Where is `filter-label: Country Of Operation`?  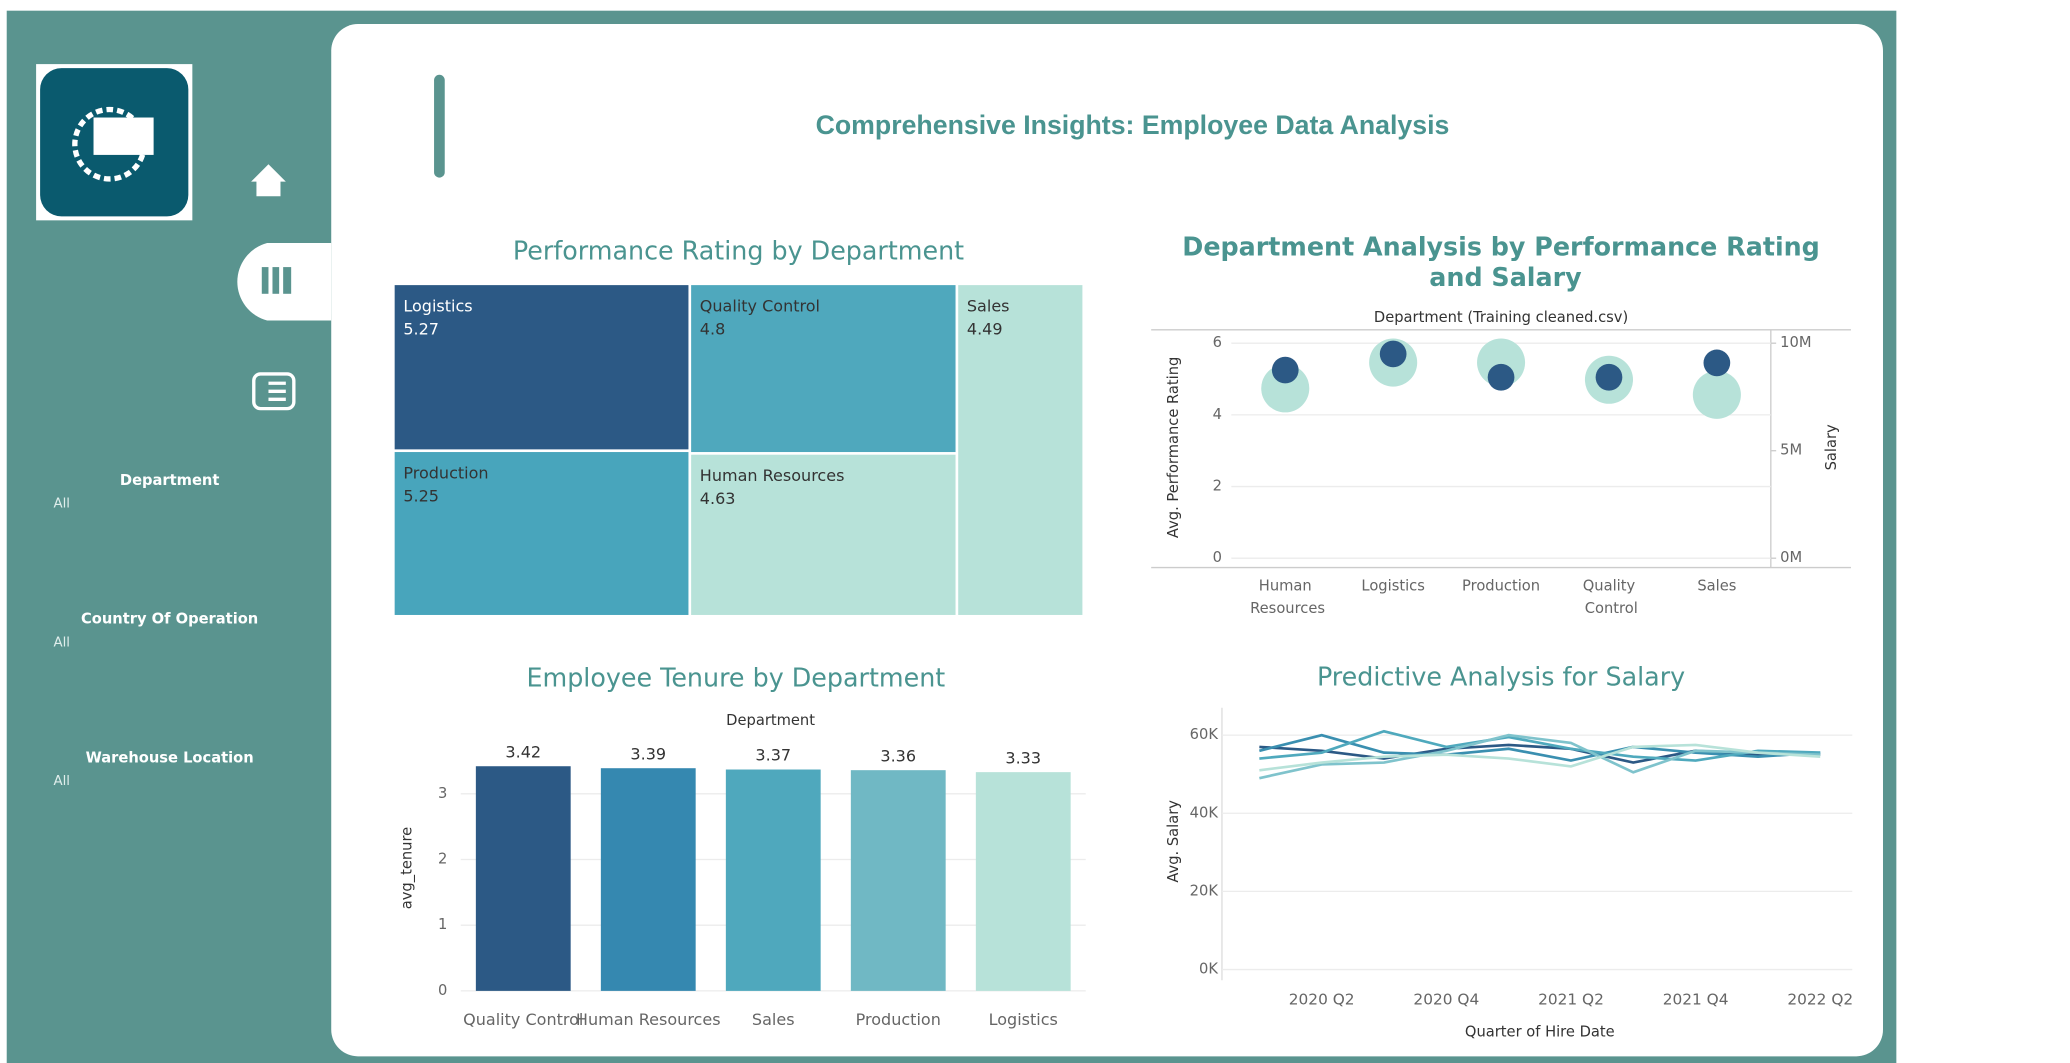 filter-label: Country Of Operation is located at coordinates (169, 619).